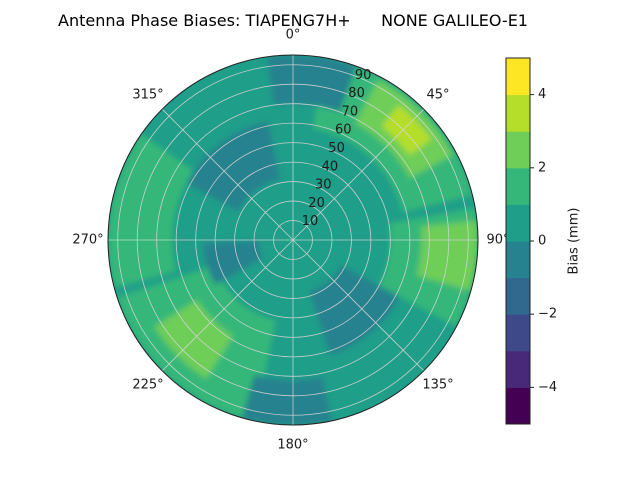  What do you see at coordinates (356, 93) in the screenshot?
I see `radial-tick-label: 80` at bounding box center [356, 93].